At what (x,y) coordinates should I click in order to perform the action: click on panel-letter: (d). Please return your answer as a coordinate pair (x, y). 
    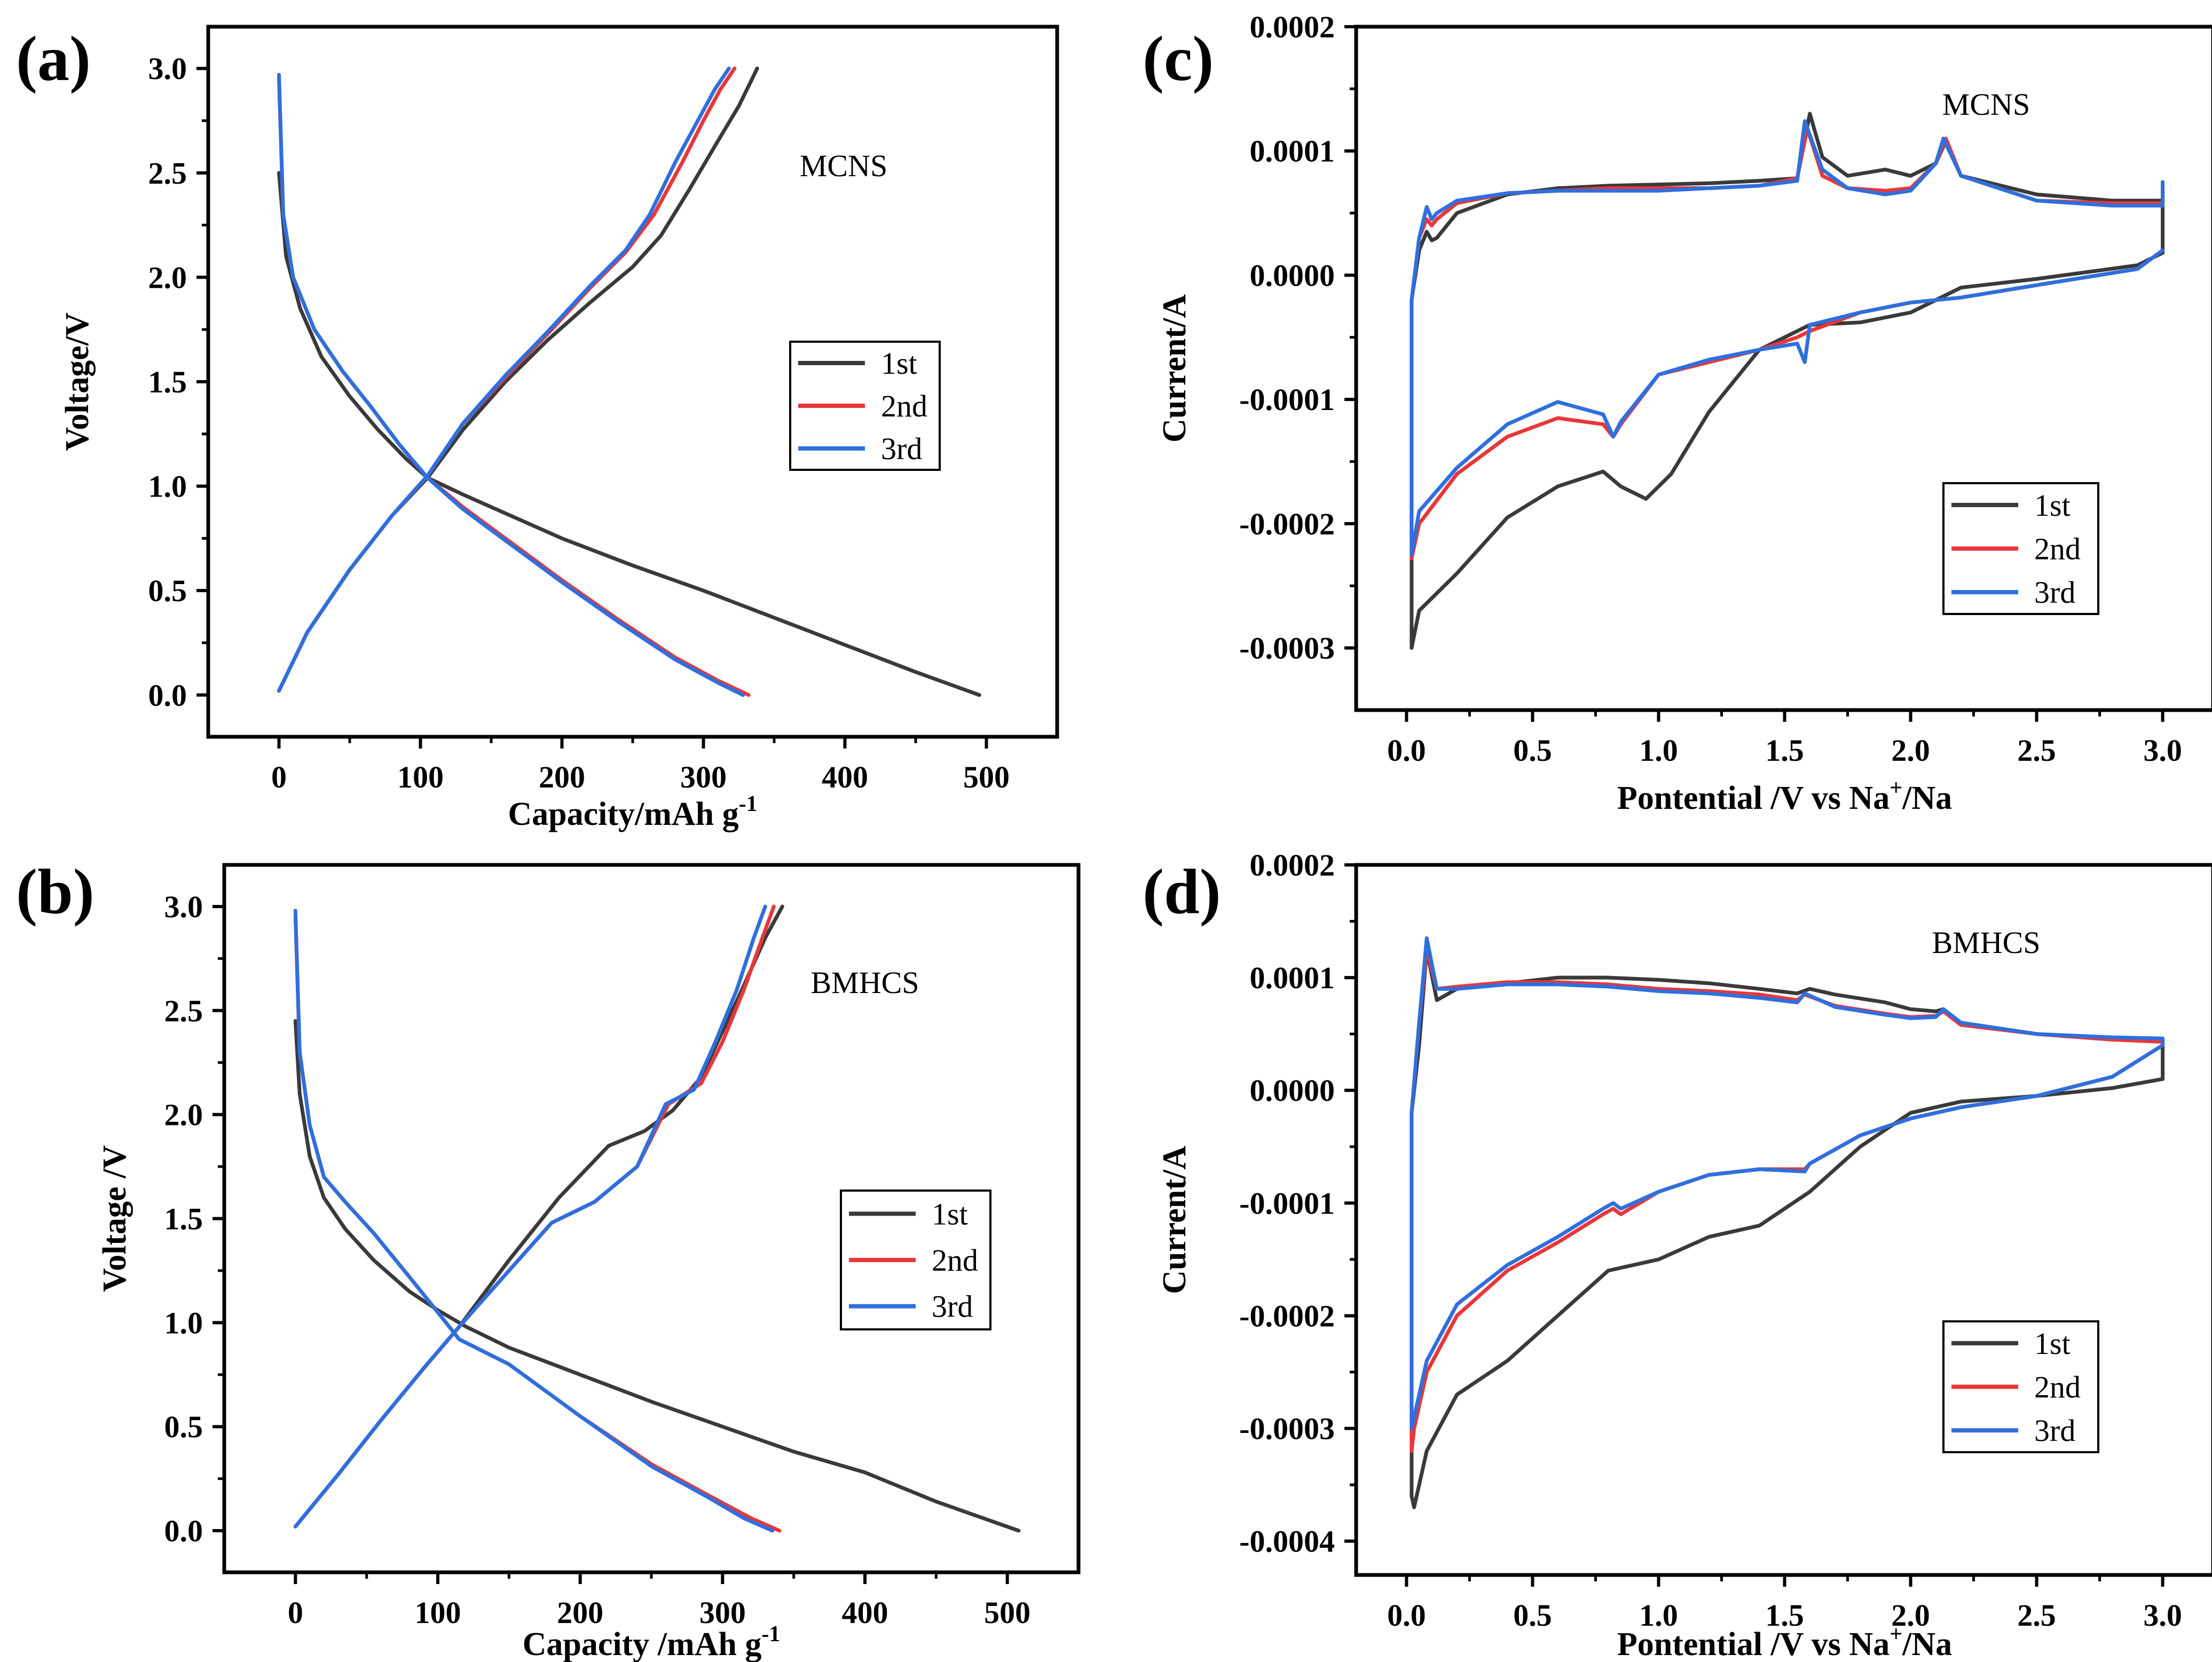
    Looking at the image, I should click on (1182, 892).